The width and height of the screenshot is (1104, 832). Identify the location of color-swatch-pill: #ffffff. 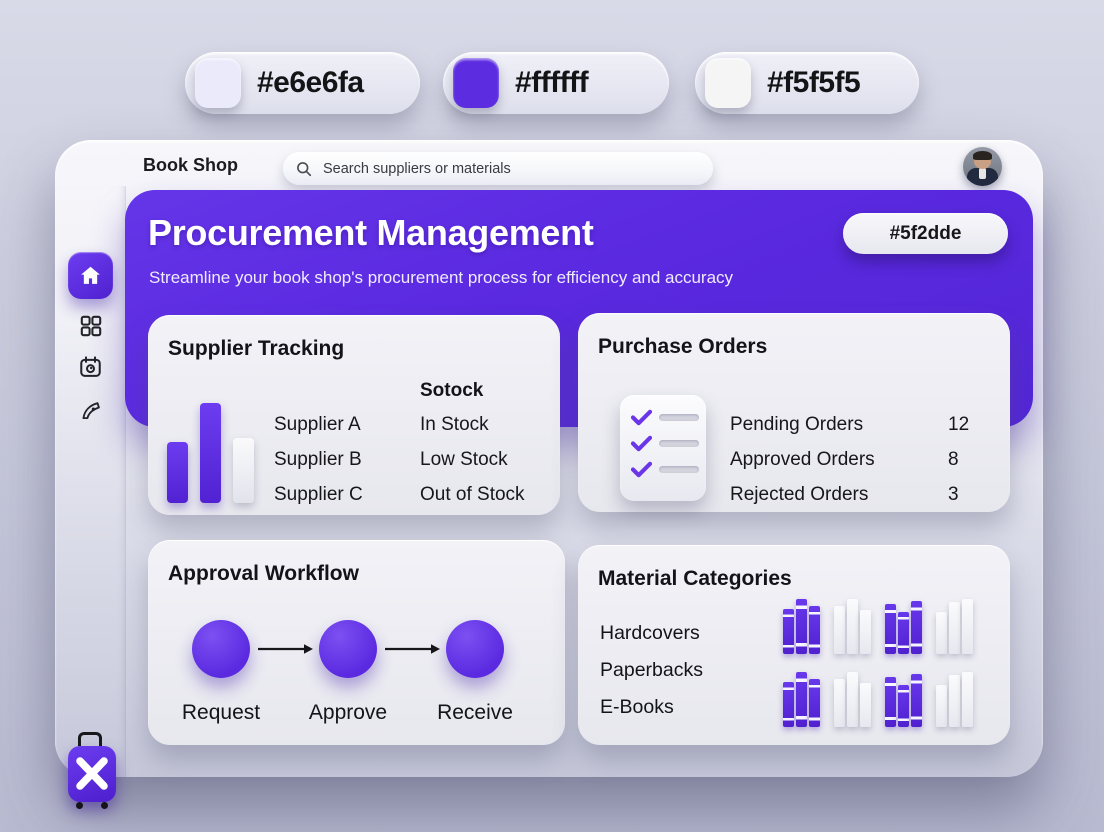
(556, 83).